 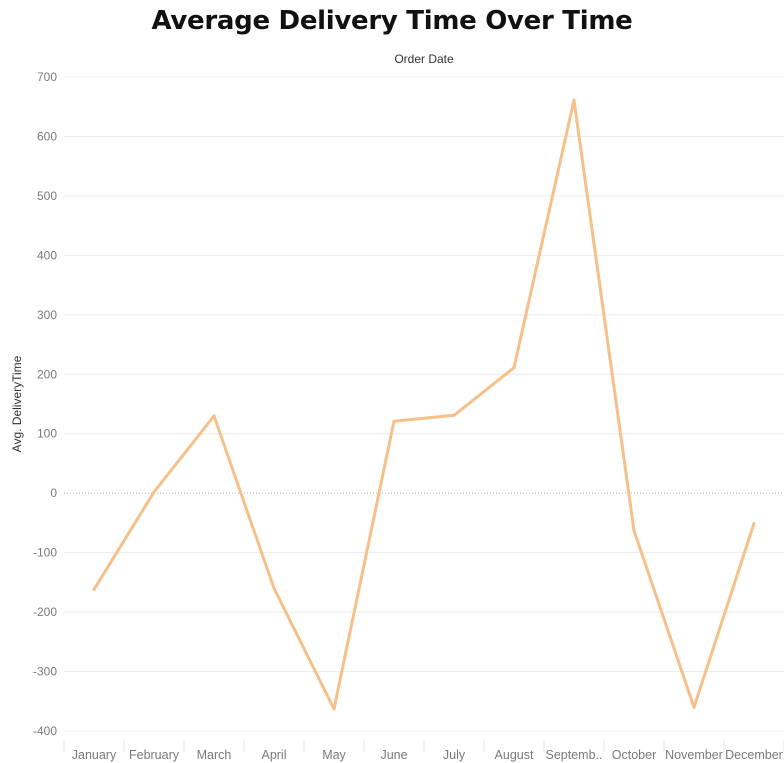 I want to click on x-tick-label: August, so click(x=514, y=755).